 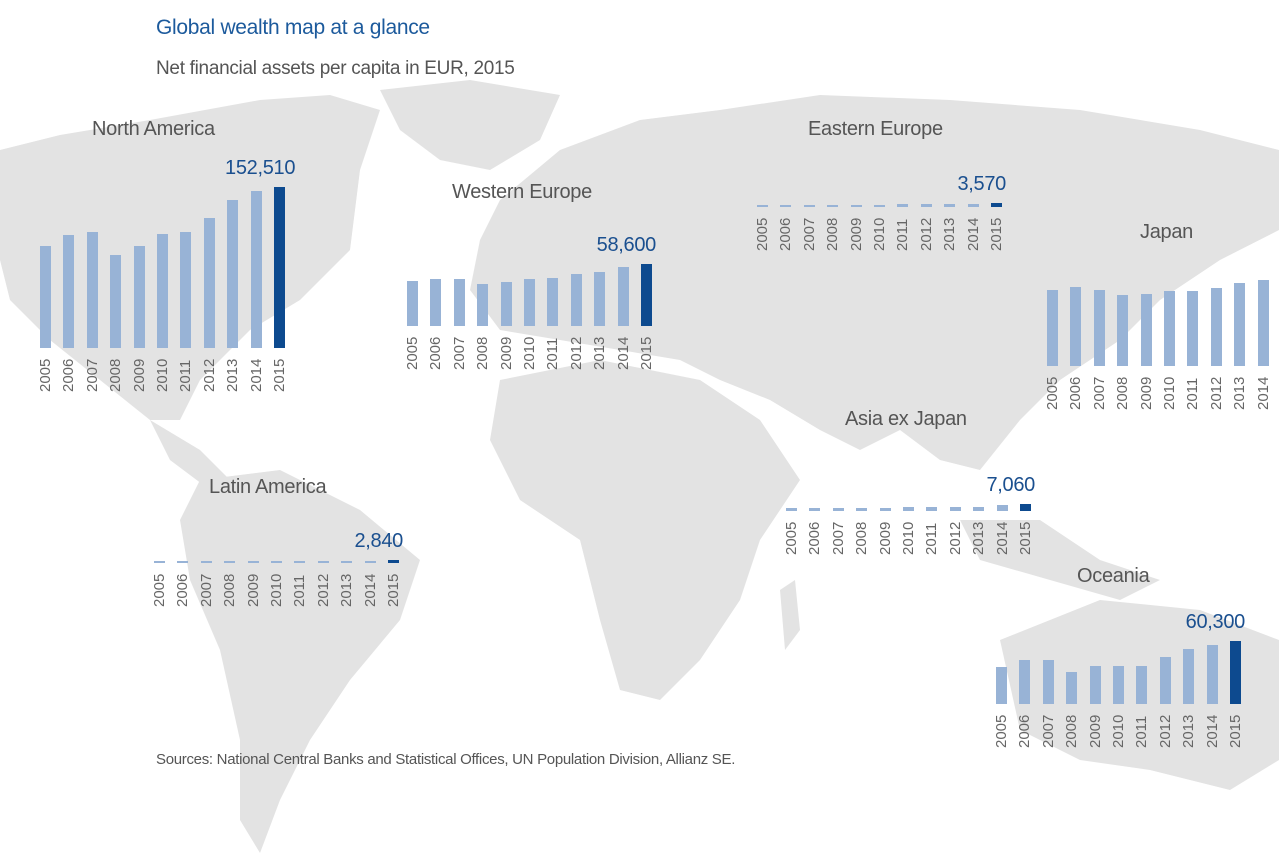 I want to click on bar-north-america-2011, so click(x=186, y=290).